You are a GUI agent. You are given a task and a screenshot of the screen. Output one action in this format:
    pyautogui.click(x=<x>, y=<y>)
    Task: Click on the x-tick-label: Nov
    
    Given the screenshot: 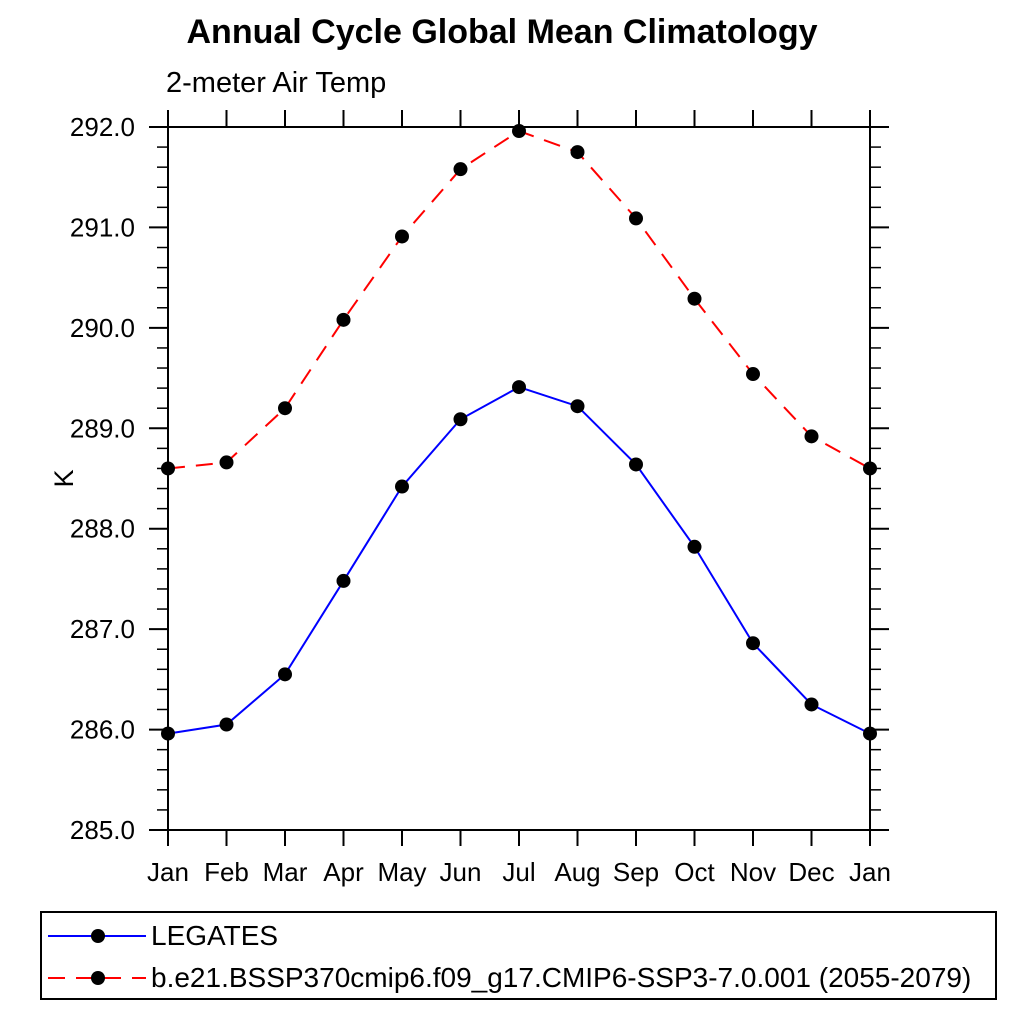 What is the action you would take?
    pyautogui.click(x=753, y=872)
    